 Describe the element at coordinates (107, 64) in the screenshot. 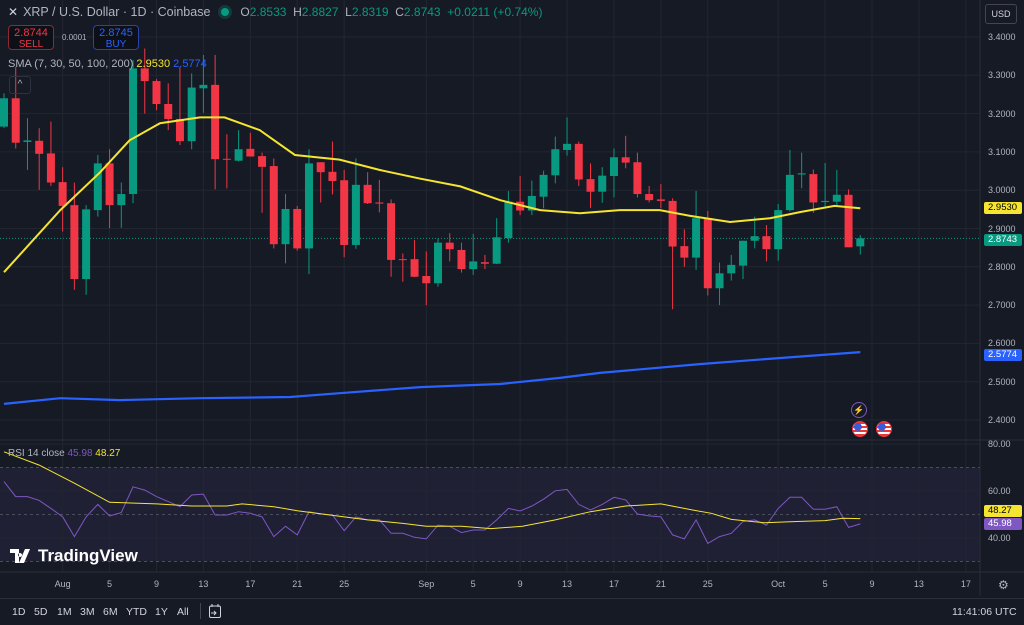

I see `sma-legend: SMA (7, 30, 50, 100, 200) 2.9530 2.5774` at that location.